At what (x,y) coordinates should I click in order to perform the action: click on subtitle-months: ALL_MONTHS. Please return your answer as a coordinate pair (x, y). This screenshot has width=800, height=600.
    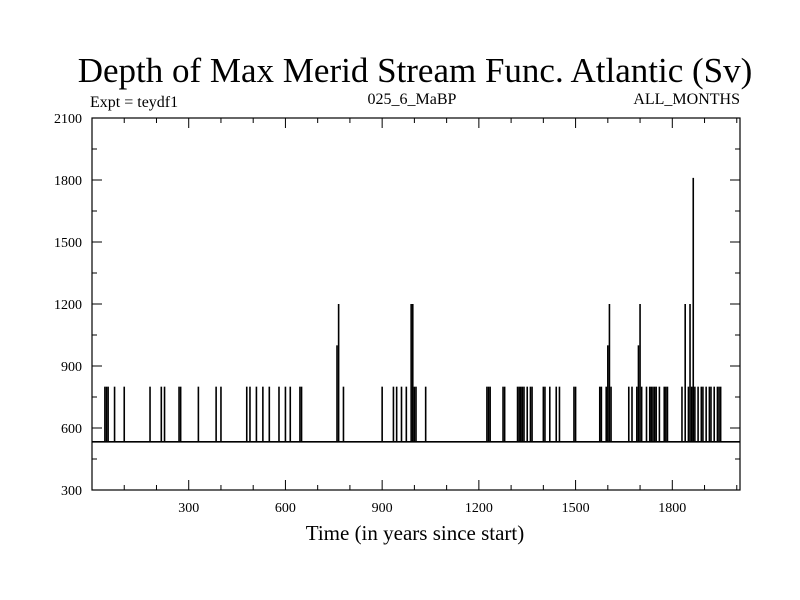
    Looking at the image, I should click on (686, 99).